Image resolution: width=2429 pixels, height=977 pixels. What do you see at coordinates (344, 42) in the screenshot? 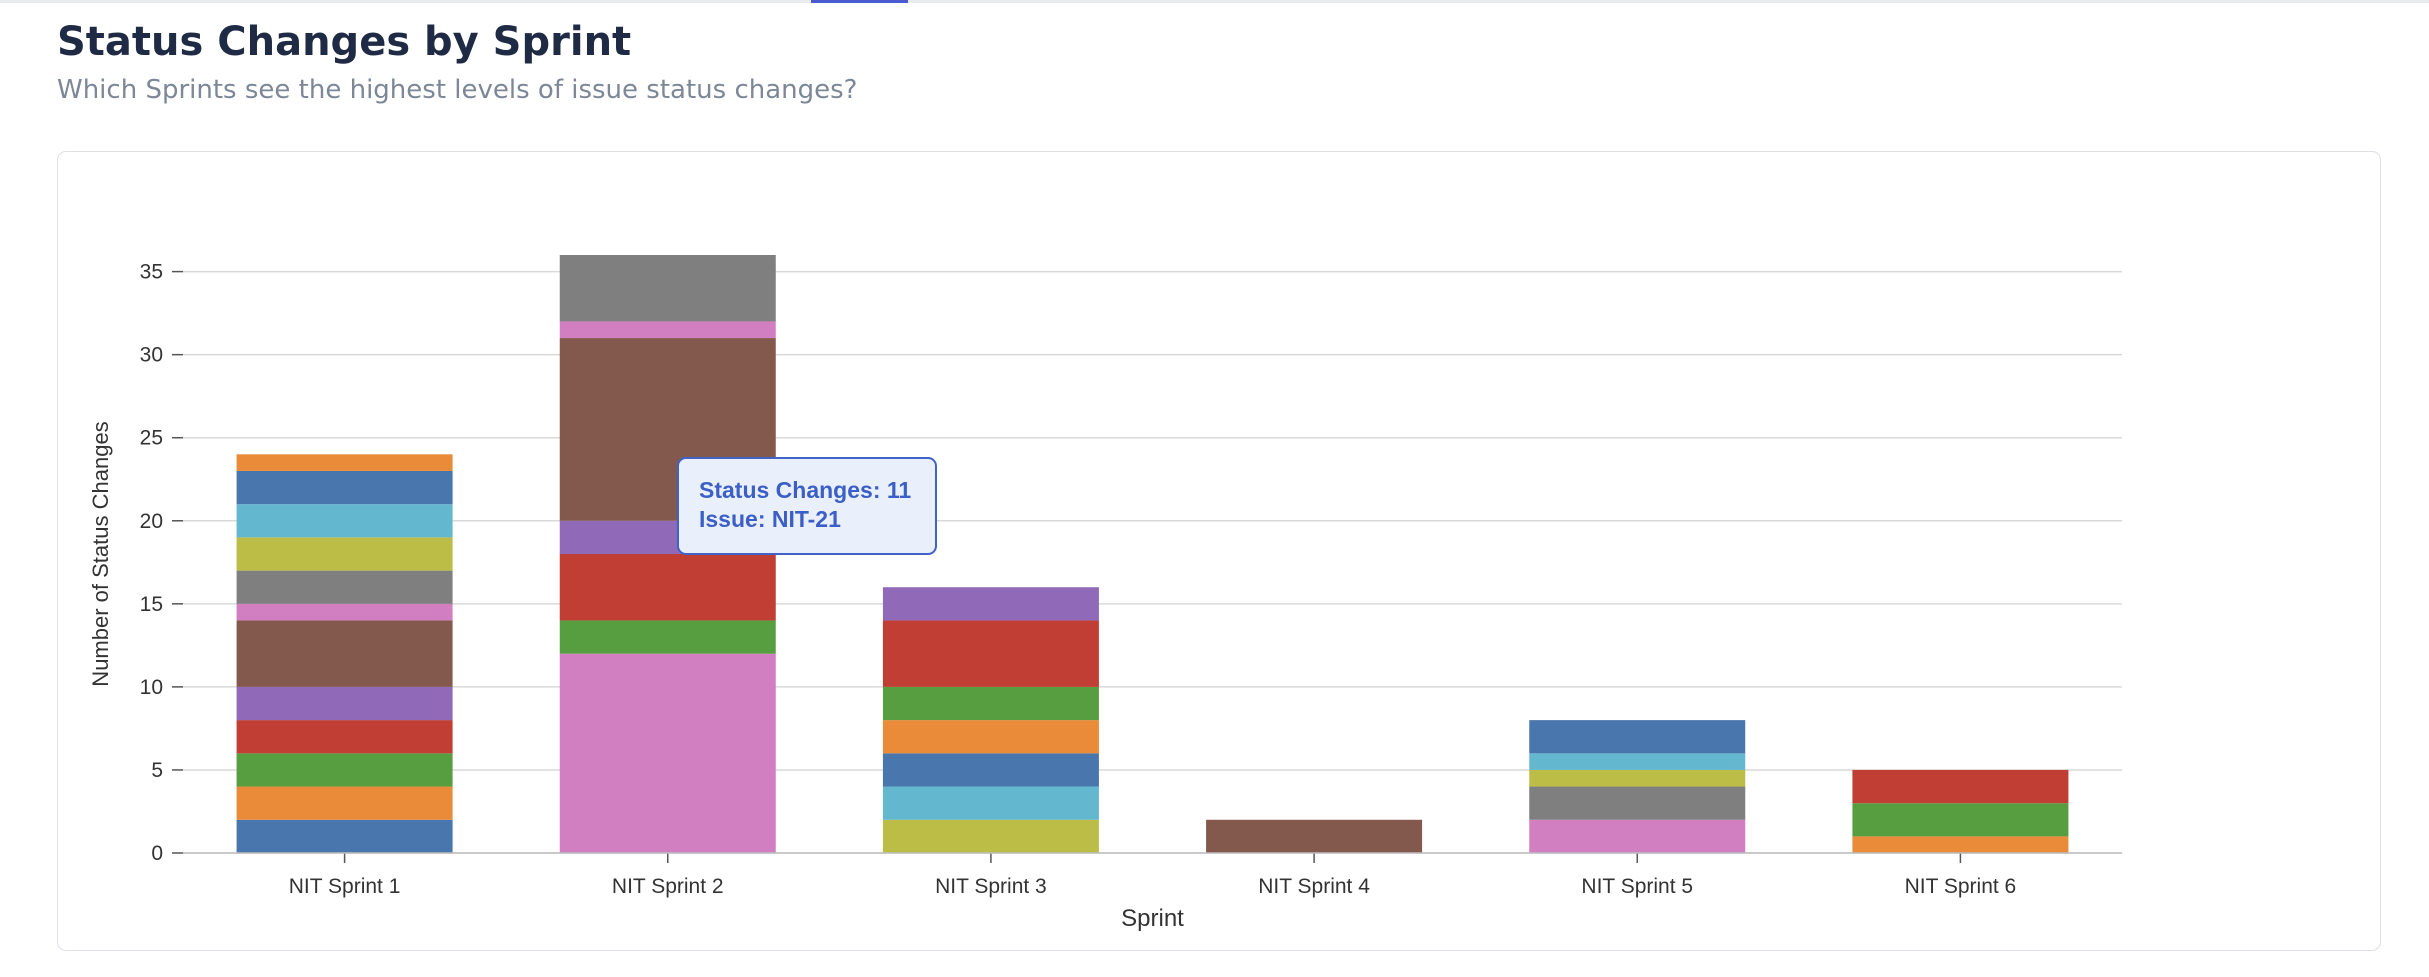
I see `page-title: Status Changes by Sprint` at bounding box center [344, 42].